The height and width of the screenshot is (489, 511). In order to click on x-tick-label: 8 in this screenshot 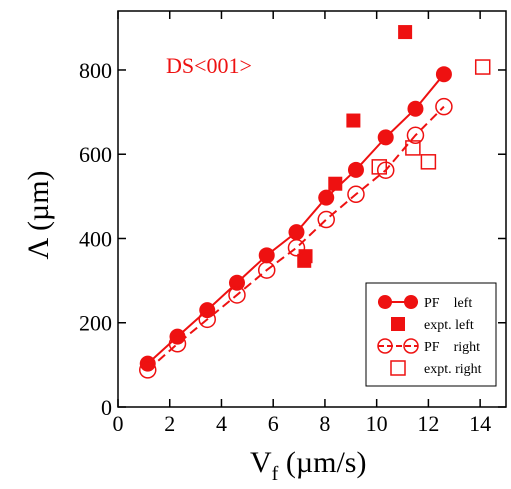, I will do `click(324, 423)`.